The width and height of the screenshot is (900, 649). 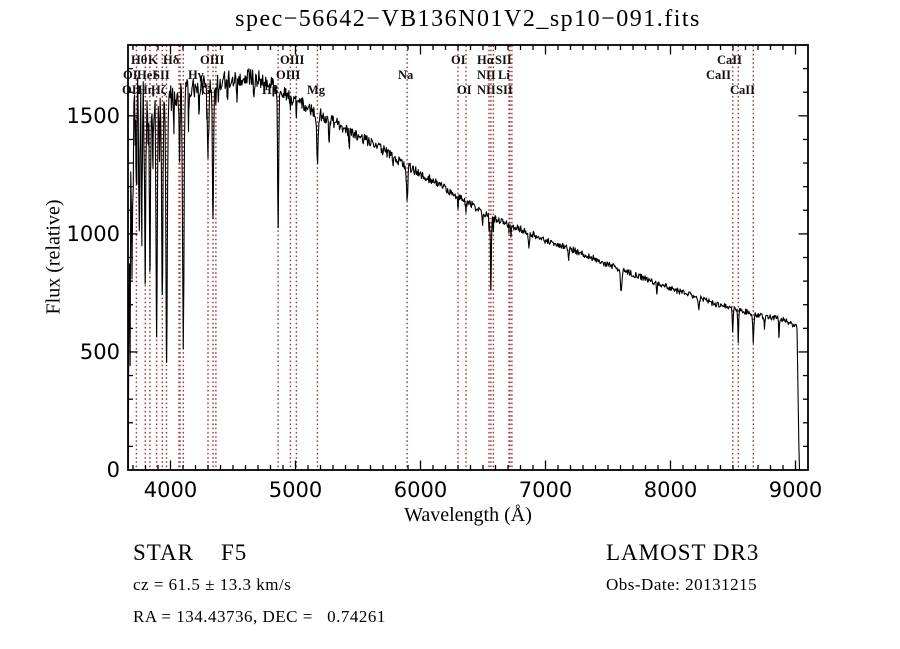 What do you see at coordinates (190, 552) in the screenshot?
I see `object-class-text: STAR F5` at bounding box center [190, 552].